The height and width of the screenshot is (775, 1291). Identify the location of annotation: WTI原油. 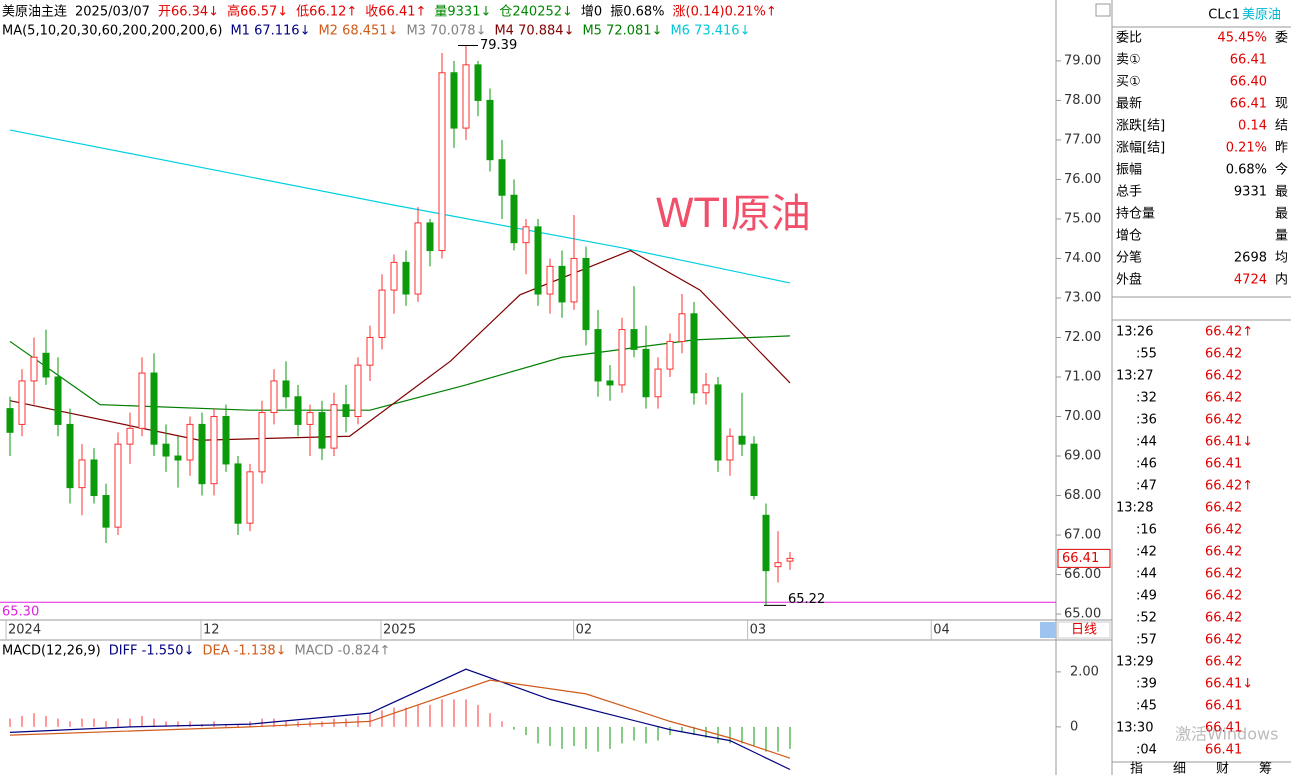
(733, 214).